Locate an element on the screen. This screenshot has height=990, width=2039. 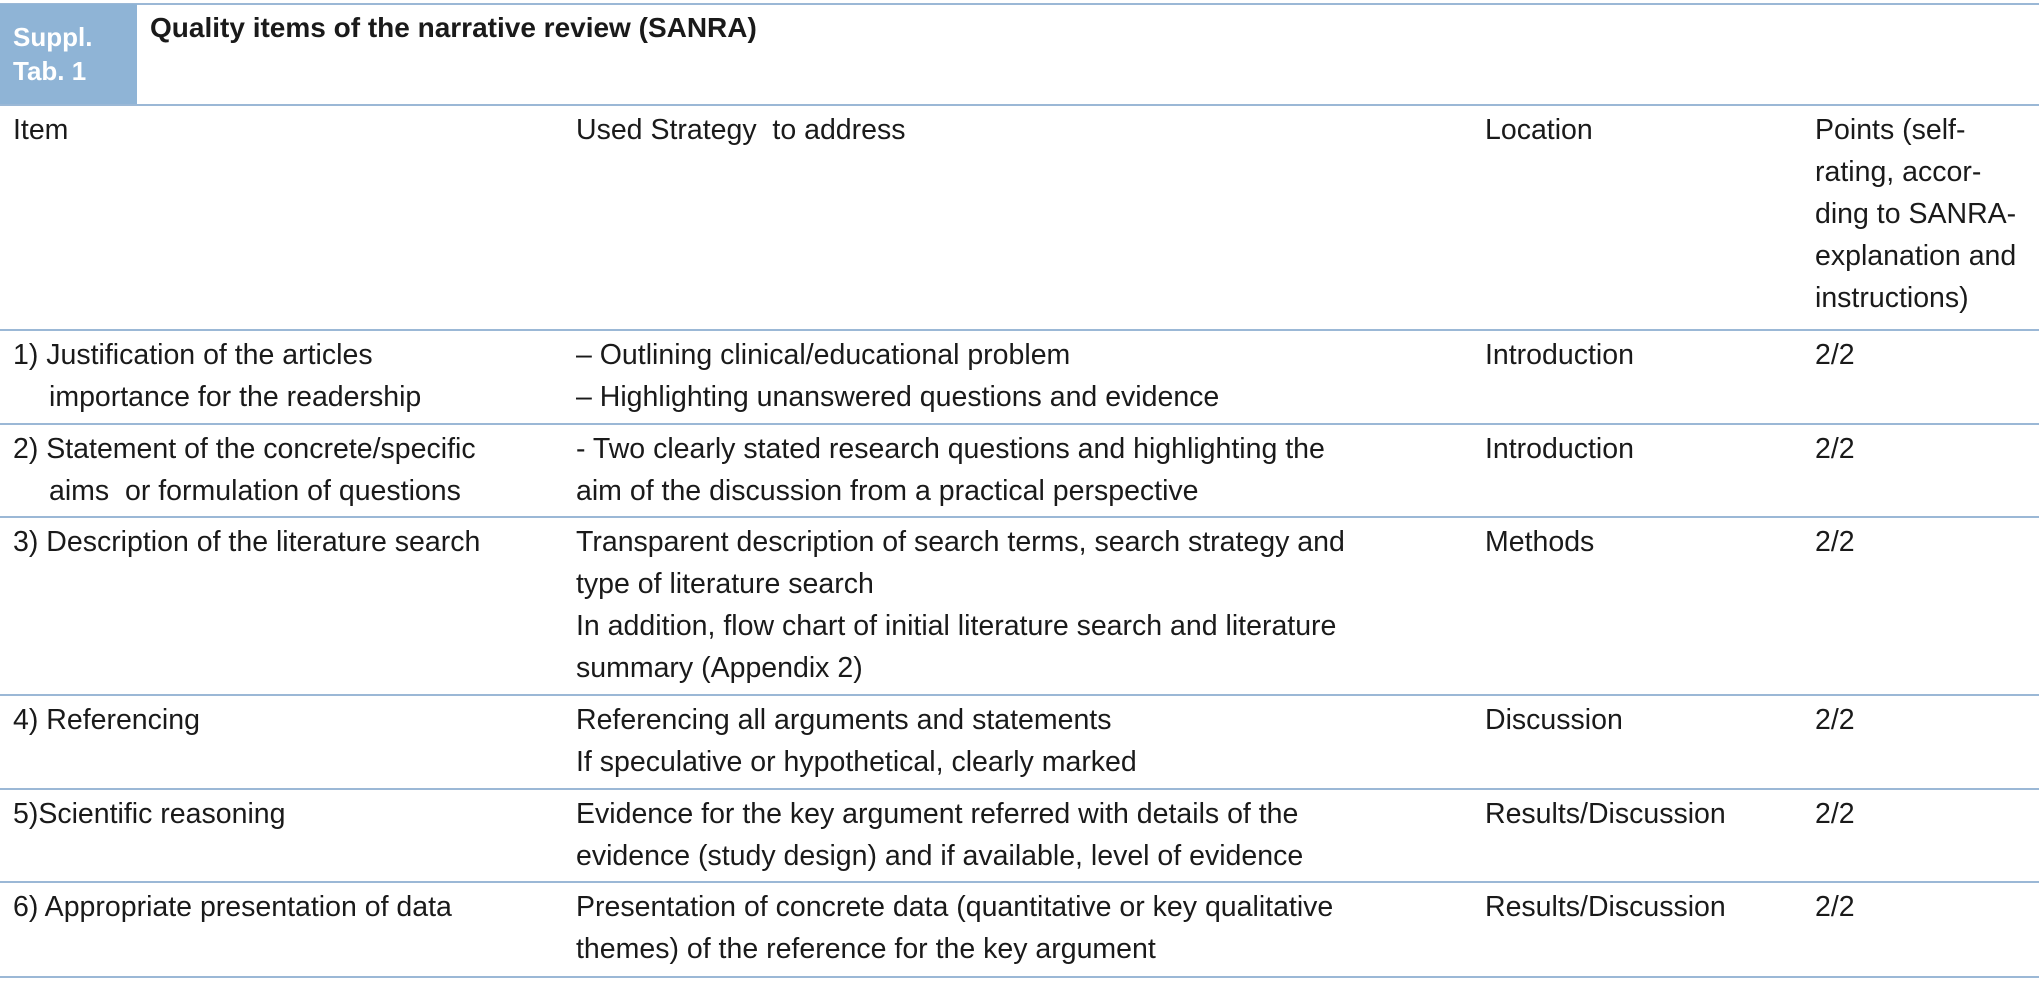
item-cell: 3) Description of the literature search is located at coordinates (246, 542).